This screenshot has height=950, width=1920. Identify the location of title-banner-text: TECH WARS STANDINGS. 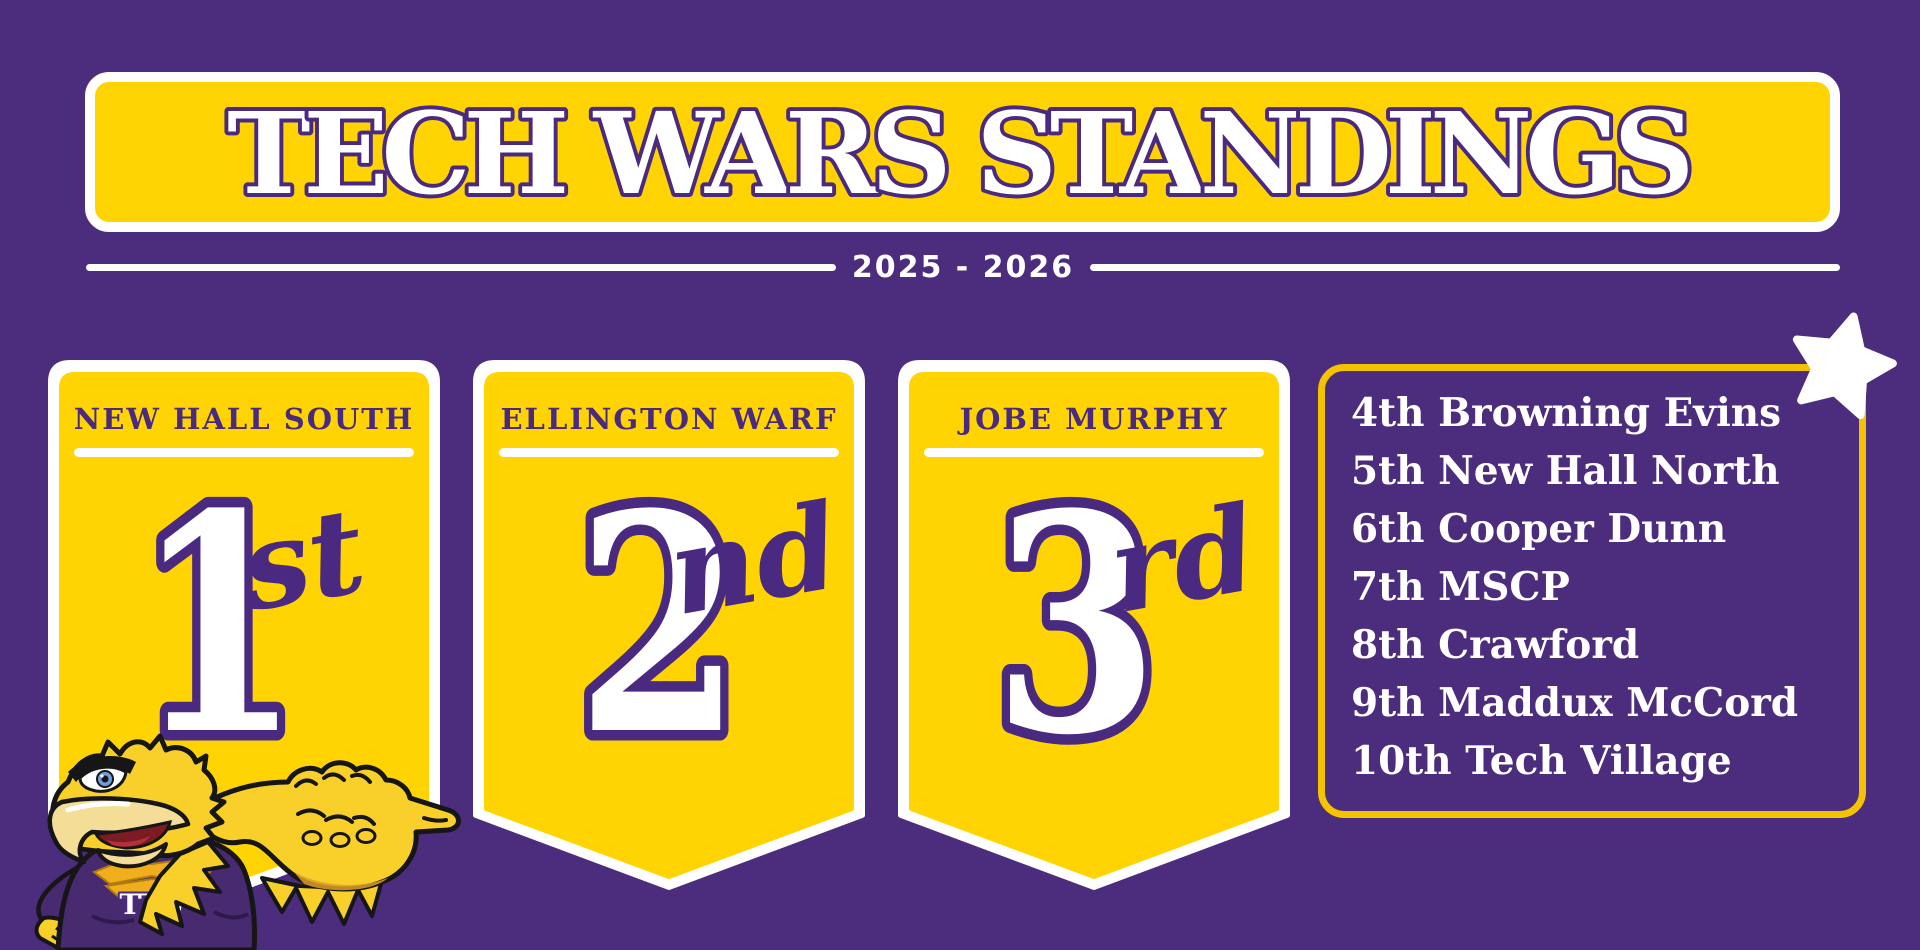
(960, 153).